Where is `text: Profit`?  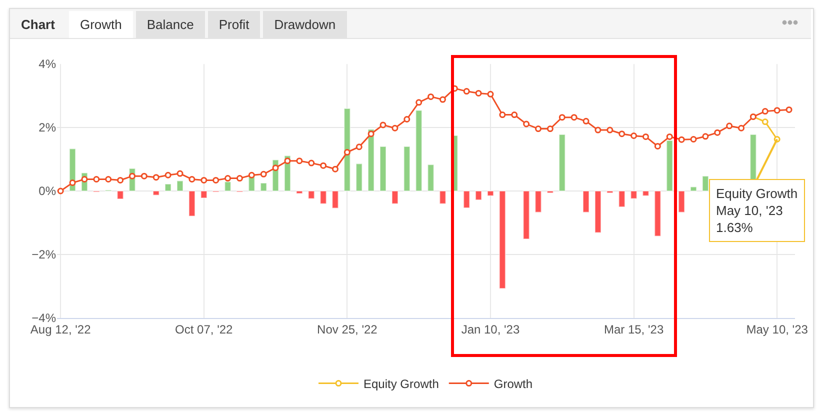
text: Profit is located at coordinates (234, 24).